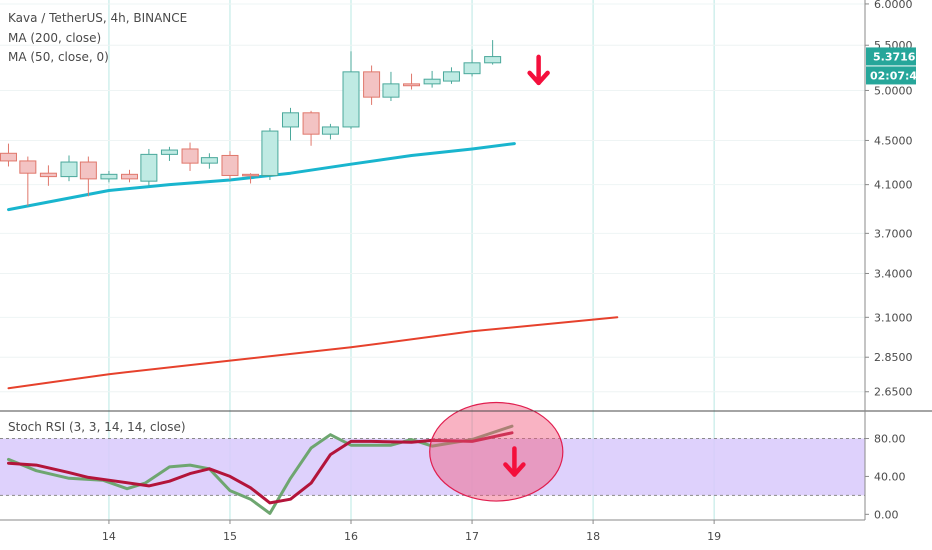 The width and height of the screenshot is (932, 550). I want to click on price-tick-label: 4.5000, so click(893, 140).